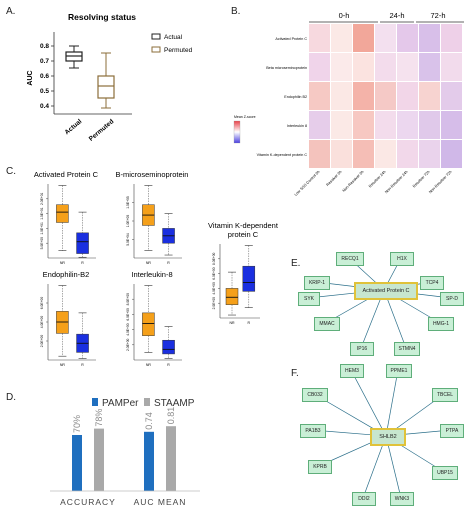 This screenshot has height=515, width=474. Describe the element at coordinates (291, 39) in the screenshot. I see `heatmap-row-label: Activated Protein C` at that location.